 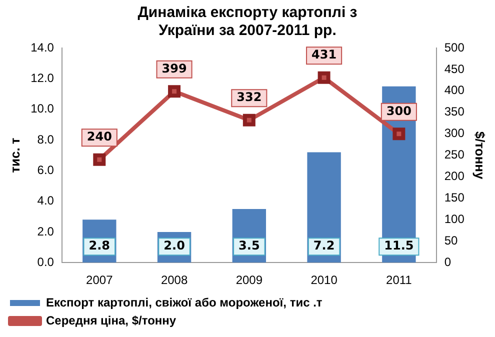 What do you see at coordinates (45, 139) in the screenshot?
I see `y-tick-label: 8.0` at bounding box center [45, 139].